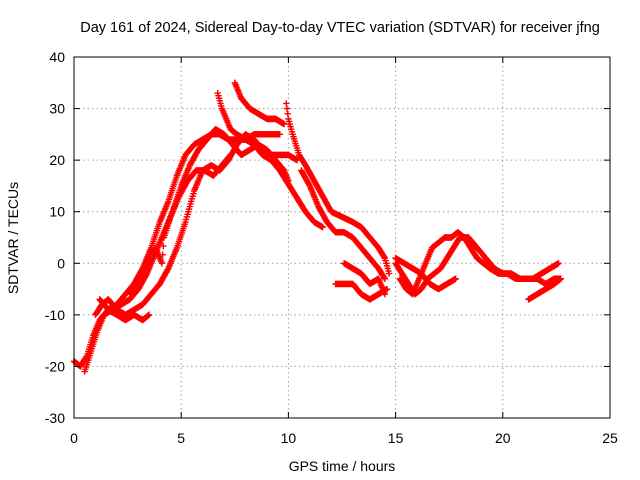 The width and height of the screenshot is (640, 480). Describe the element at coordinates (55, 418) in the screenshot. I see `y-tick-label: -30` at that location.